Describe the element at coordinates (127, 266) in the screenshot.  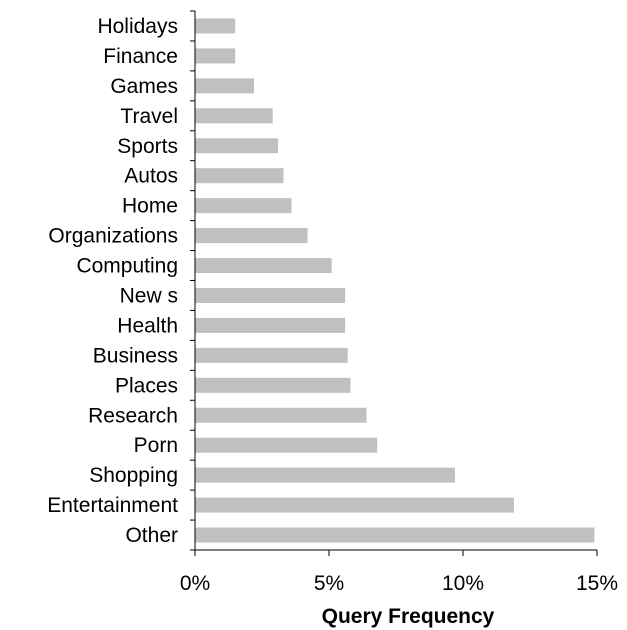
I see `category-label-8: Computing` at that location.